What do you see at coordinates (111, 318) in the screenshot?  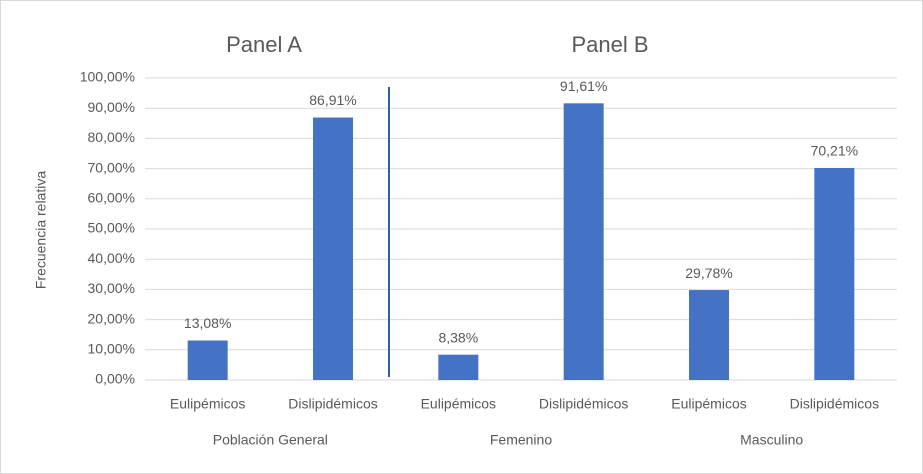 I see `y-tick-label: 20,00%` at bounding box center [111, 318].